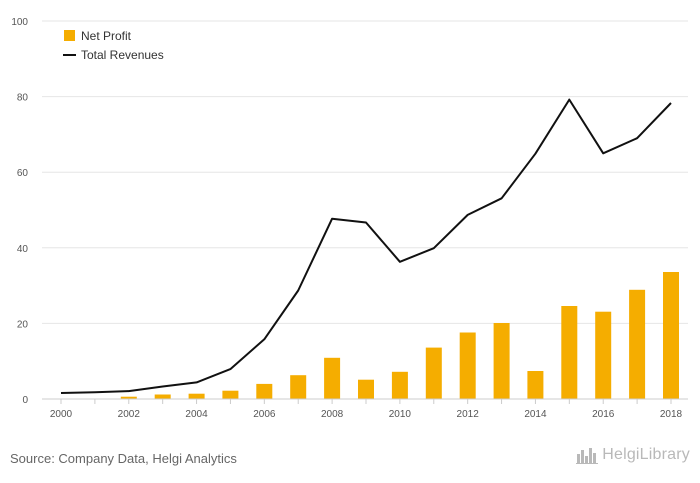 This screenshot has height=483, width=700. I want to click on x-tick-label: 2018, so click(671, 414).